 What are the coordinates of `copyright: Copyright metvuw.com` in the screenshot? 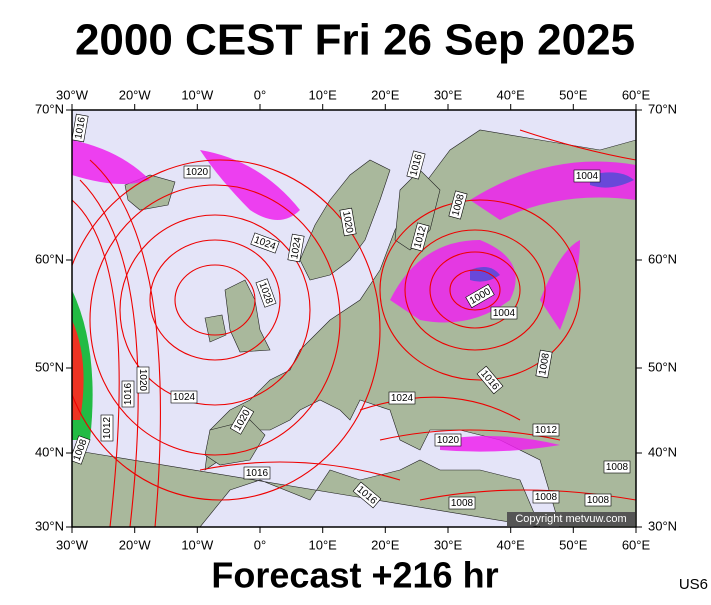 It's located at (570, 519).